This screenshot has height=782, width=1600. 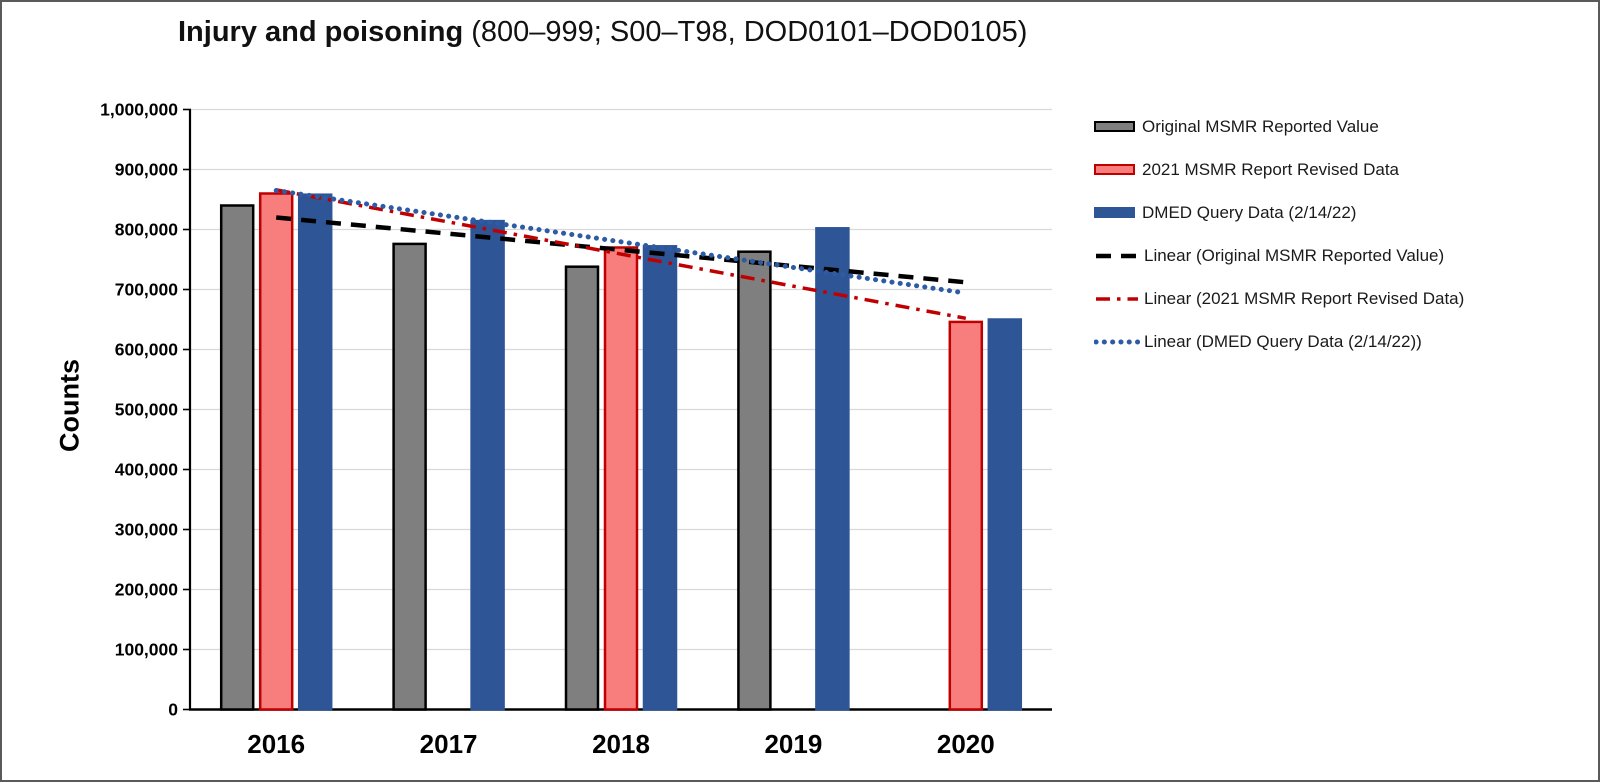 What do you see at coordinates (276, 744) in the screenshot?
I see `x-tick-label-2016: 2016` at bounding box center [276, 744].